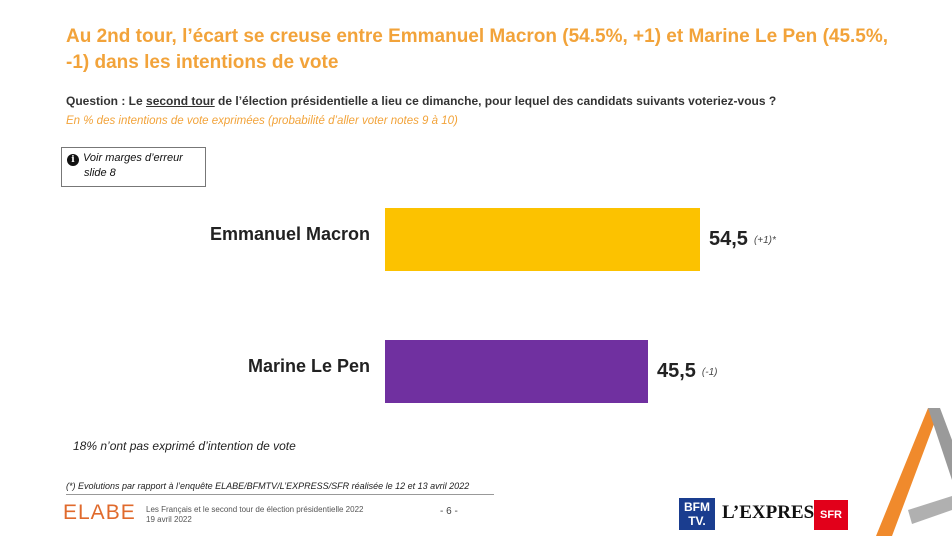 This screenshot has width=952, height=536. What do you see at coordinates (697, 507) in the screenshot?
I see `bfm-line1: BFM` at bounding box center [697, 507].